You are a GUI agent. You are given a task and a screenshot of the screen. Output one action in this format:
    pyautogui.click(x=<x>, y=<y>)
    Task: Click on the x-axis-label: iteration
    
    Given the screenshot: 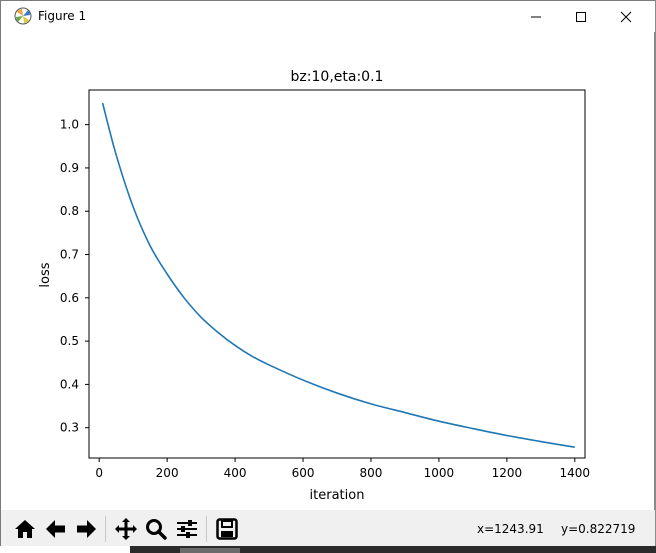 What is the action you would take?
    pyautogui.click(x=337, y=495)
    